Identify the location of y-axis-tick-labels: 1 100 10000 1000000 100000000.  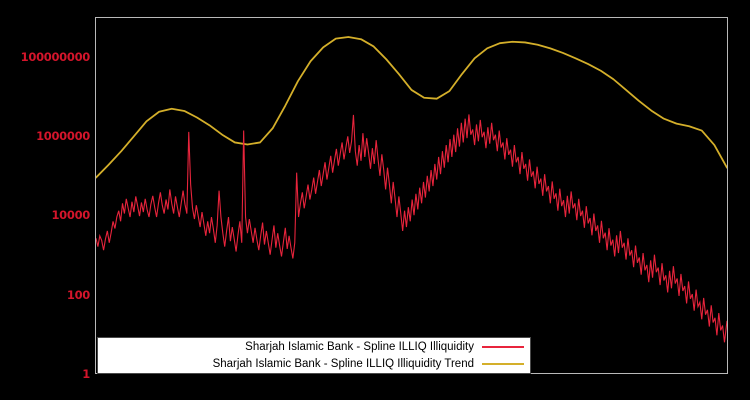
(45, 200).